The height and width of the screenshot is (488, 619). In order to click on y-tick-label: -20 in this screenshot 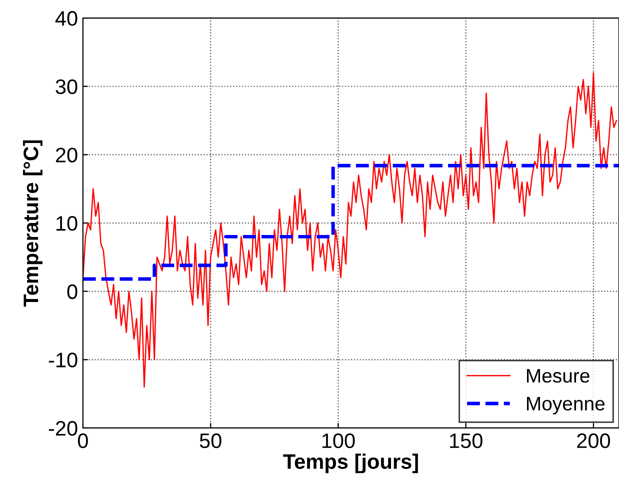, I will do `click(63, 428)`.